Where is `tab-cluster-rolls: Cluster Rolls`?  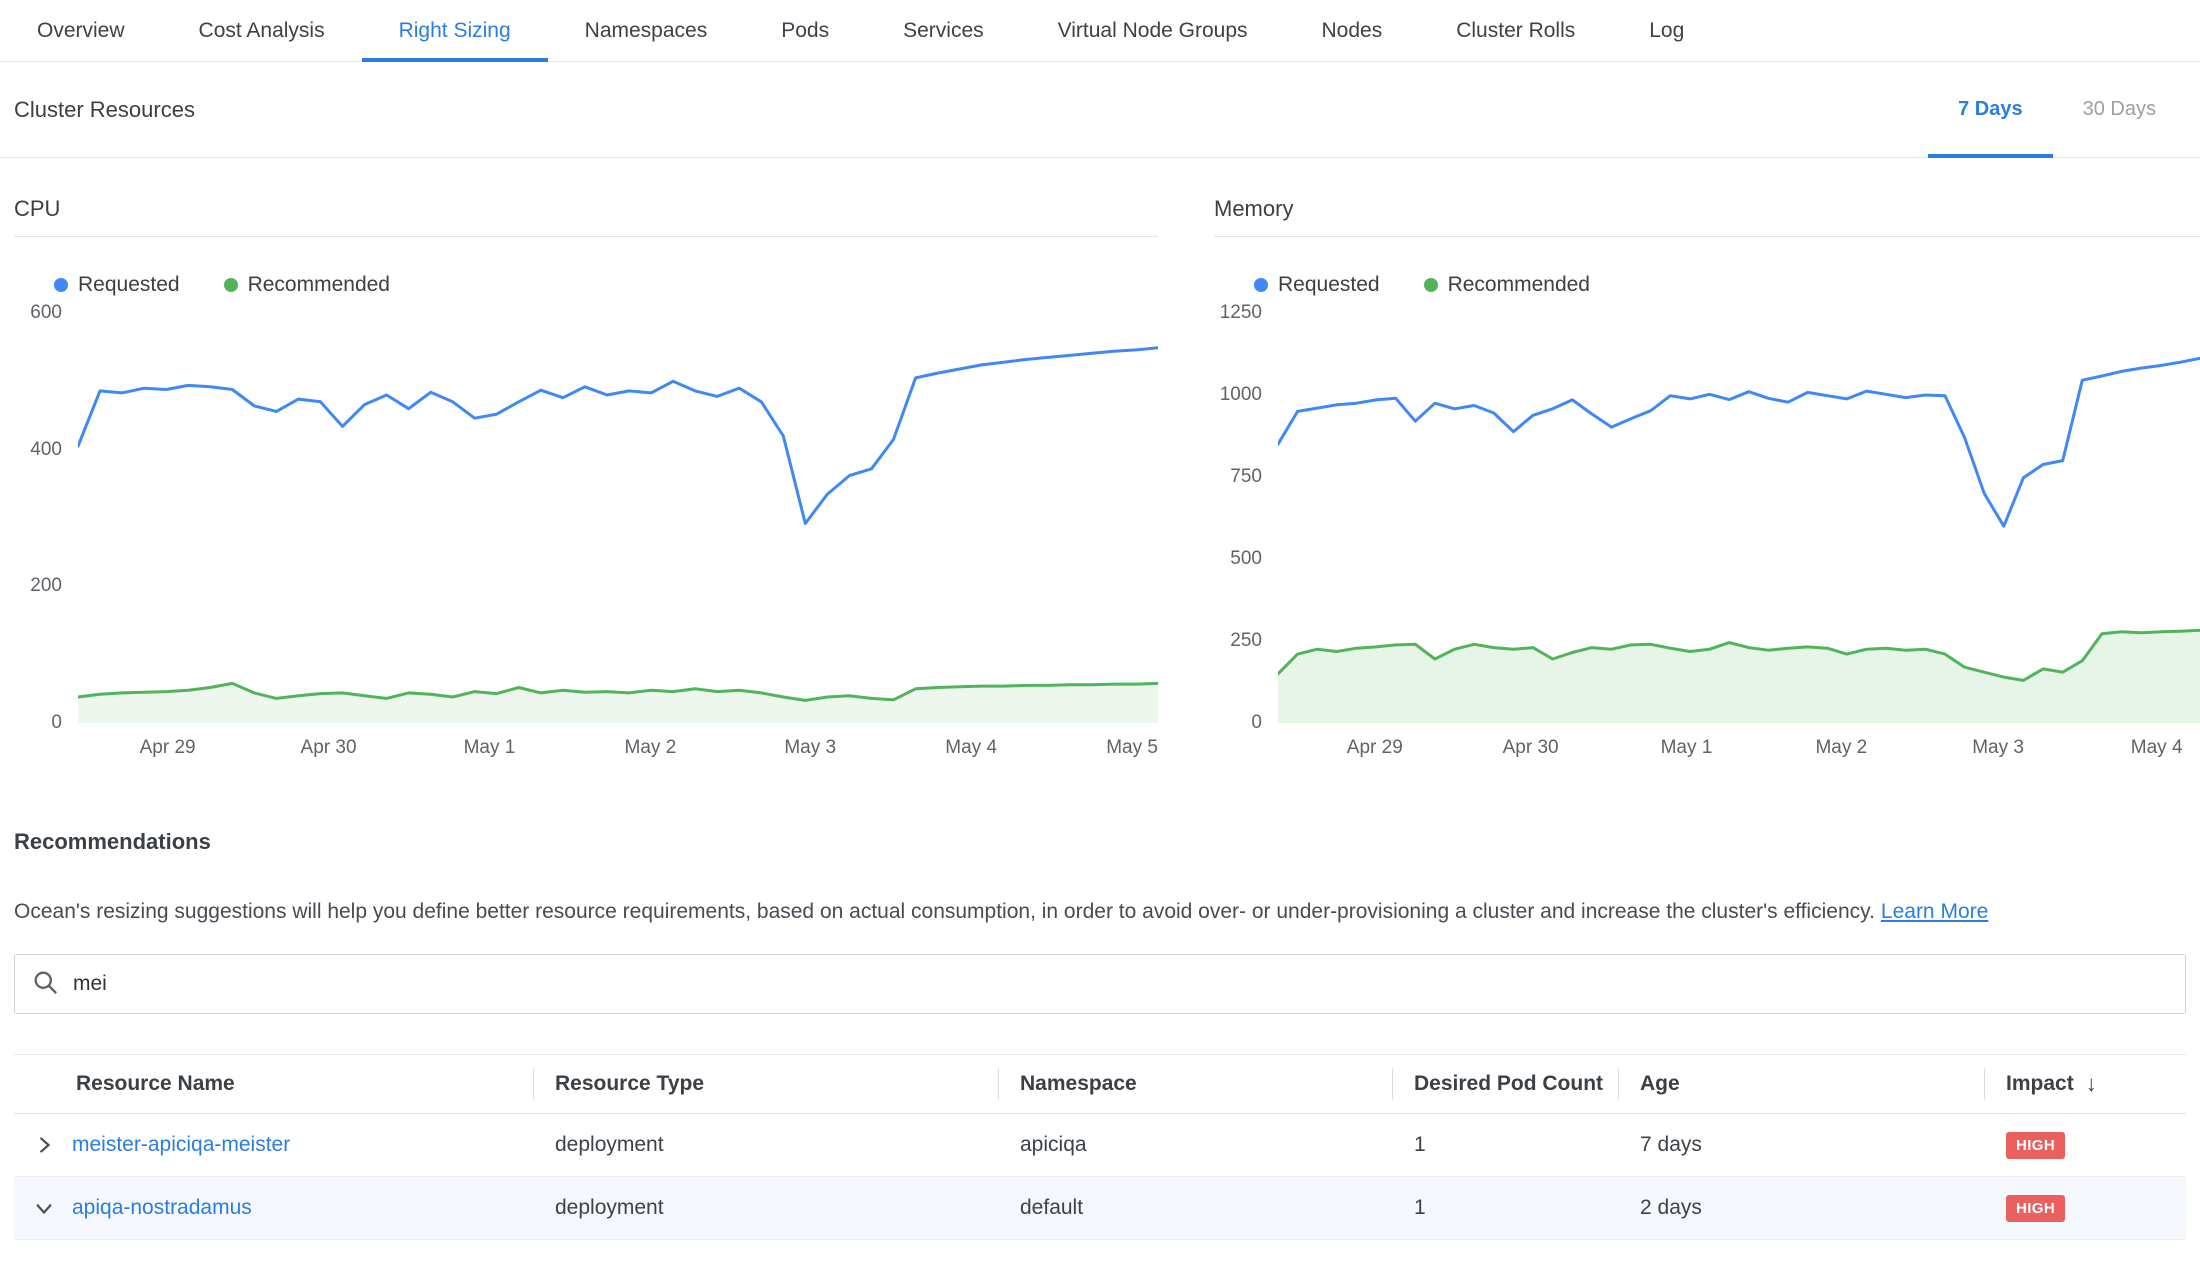 tab-cluster-rolls: Cluster Rolls is located at coordinates (1516, 30).